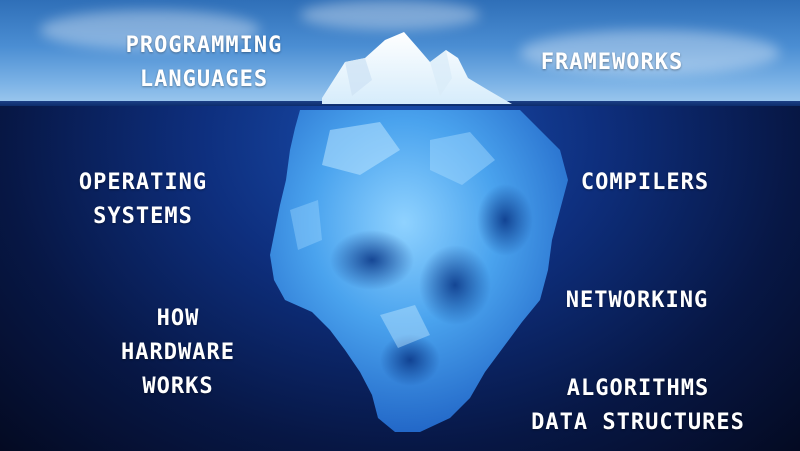  Describe the element at coordinates (204, 63) in the screenshot. I see `label-programming-languages: PROGRAMMING LANGUAGES` at that location.